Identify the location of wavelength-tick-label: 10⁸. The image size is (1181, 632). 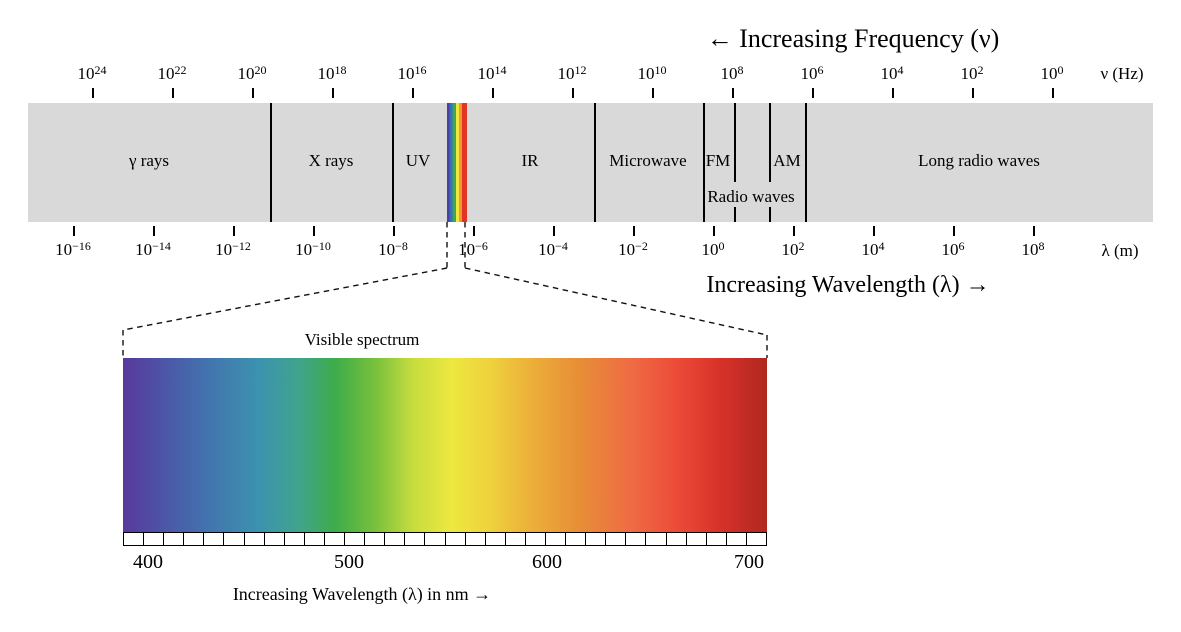
(1033, 249).